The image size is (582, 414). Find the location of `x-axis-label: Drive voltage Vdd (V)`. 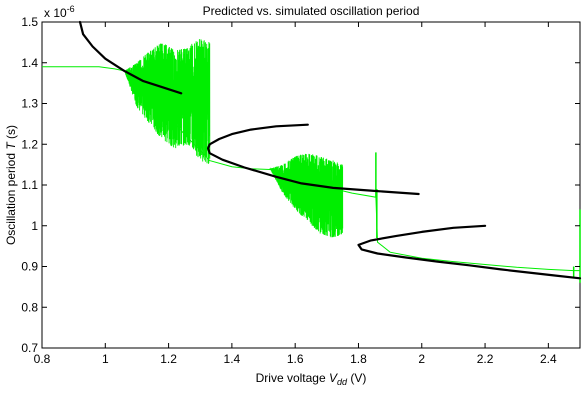

x-axis-label: Drive voltage Vdd (V) is located at coordinates (311, 379).